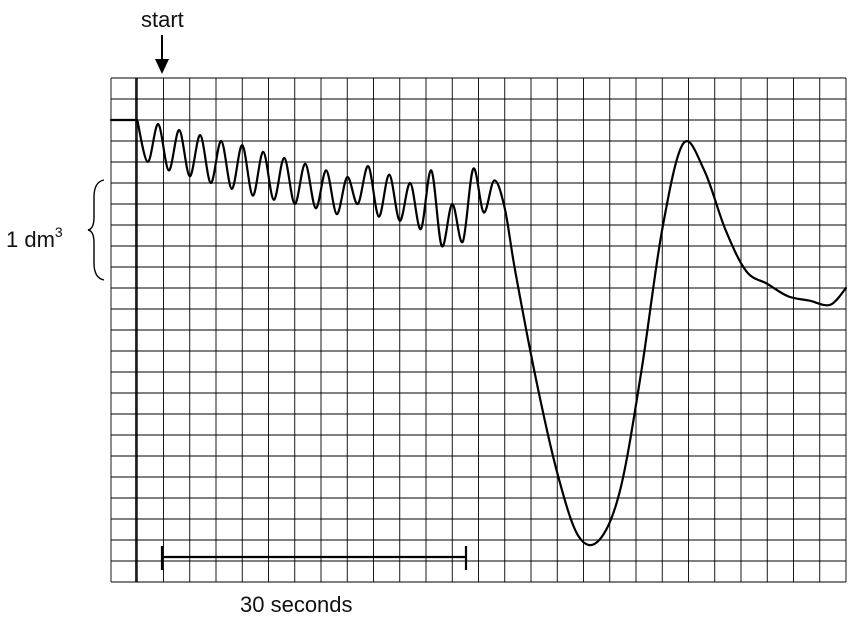 The height and width of the screenshot is (617, 861). I want to click on volume-scale-label: 1 dm3, so click(34, 238).